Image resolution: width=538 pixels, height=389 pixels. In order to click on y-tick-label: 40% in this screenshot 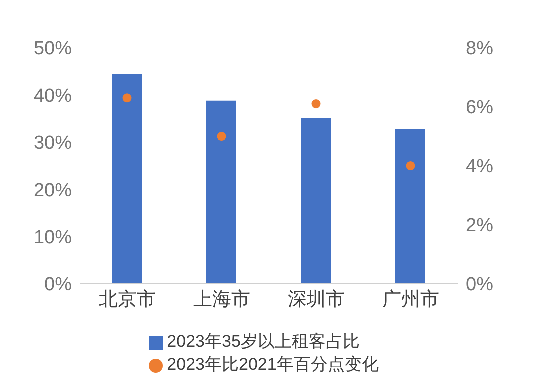, I will do `click(53, 96)`.